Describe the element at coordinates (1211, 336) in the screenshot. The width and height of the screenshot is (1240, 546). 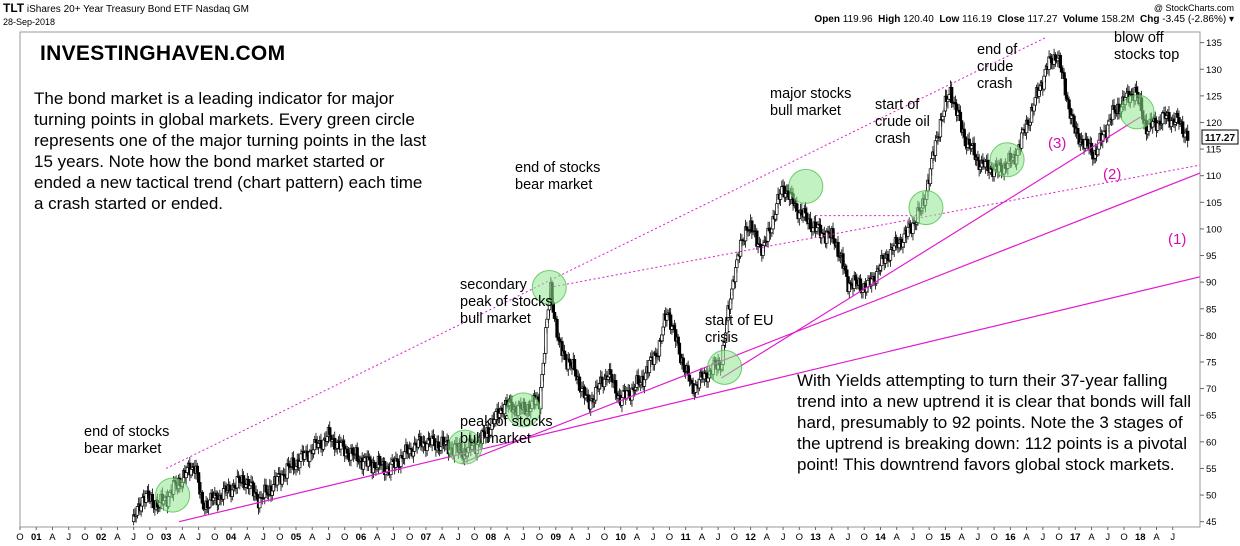
I see `y-tick-label: 80` at that location.